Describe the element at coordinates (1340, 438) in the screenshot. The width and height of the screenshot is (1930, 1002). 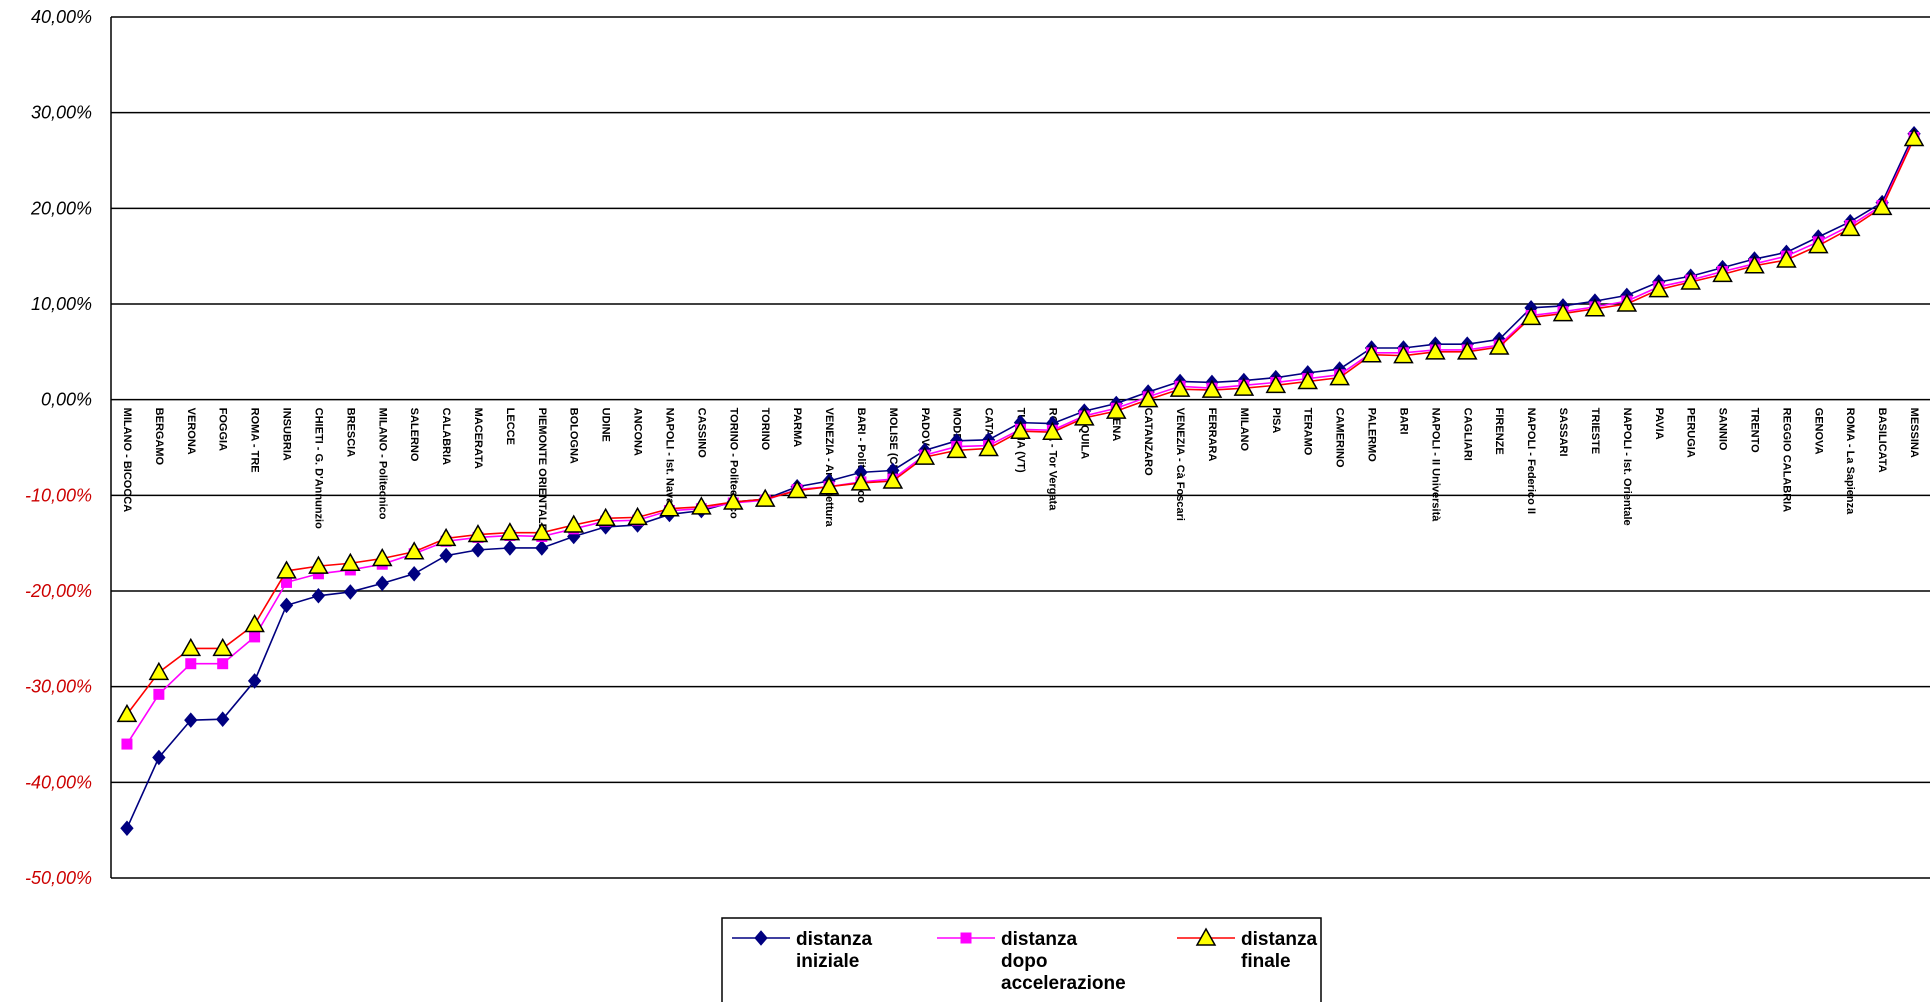
I see `x-category-label: CAMERINO` at that location.